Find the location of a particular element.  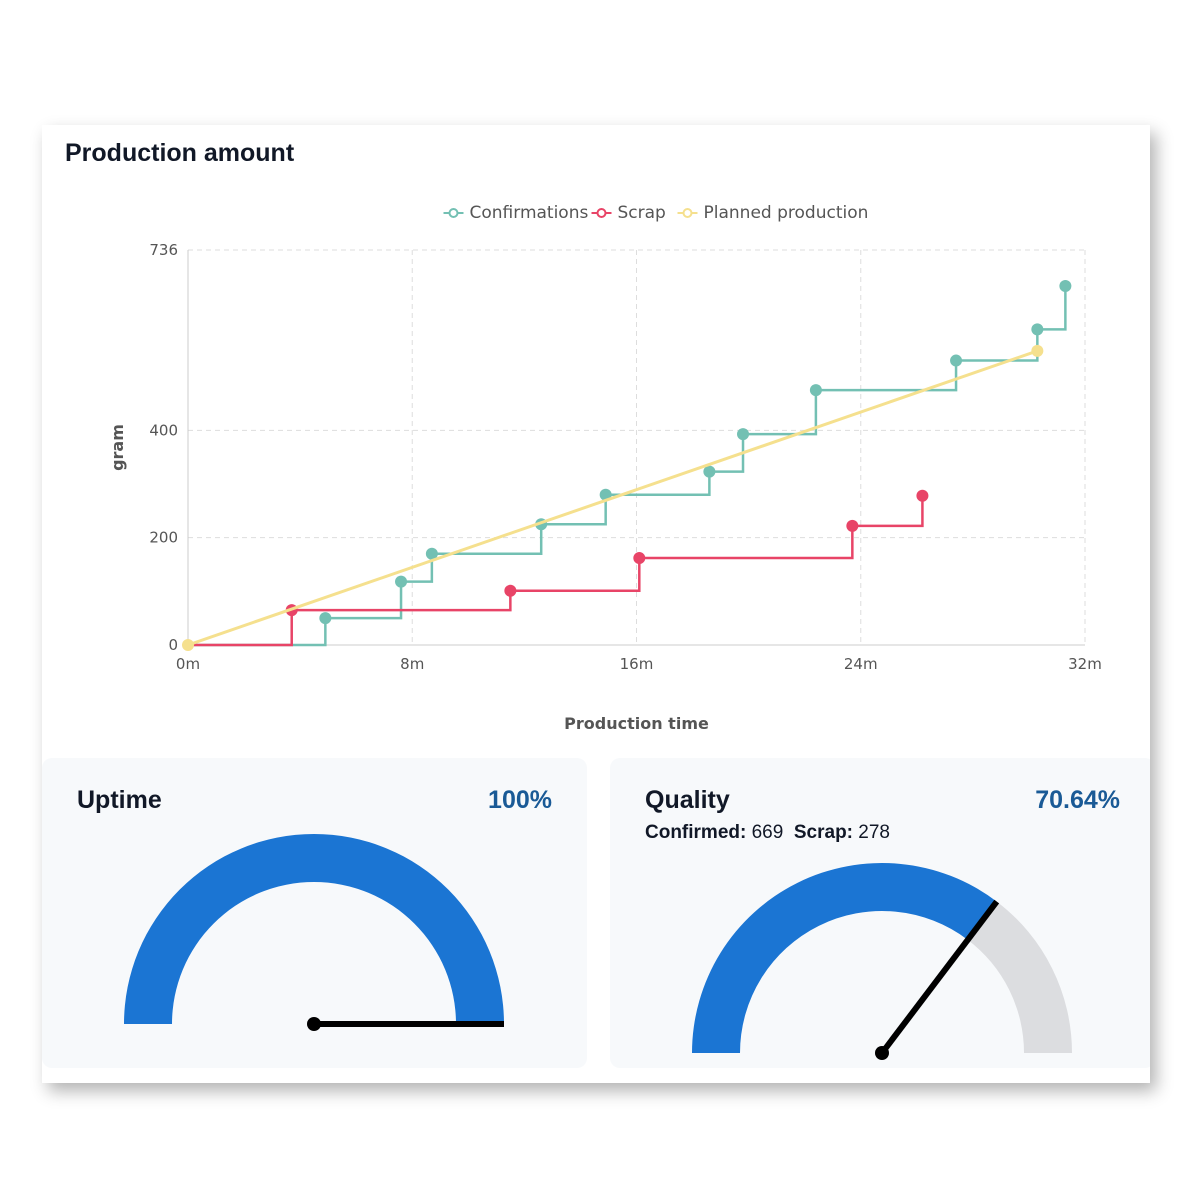

quality-value: 70.64% is located at coordinates (1077, 800).